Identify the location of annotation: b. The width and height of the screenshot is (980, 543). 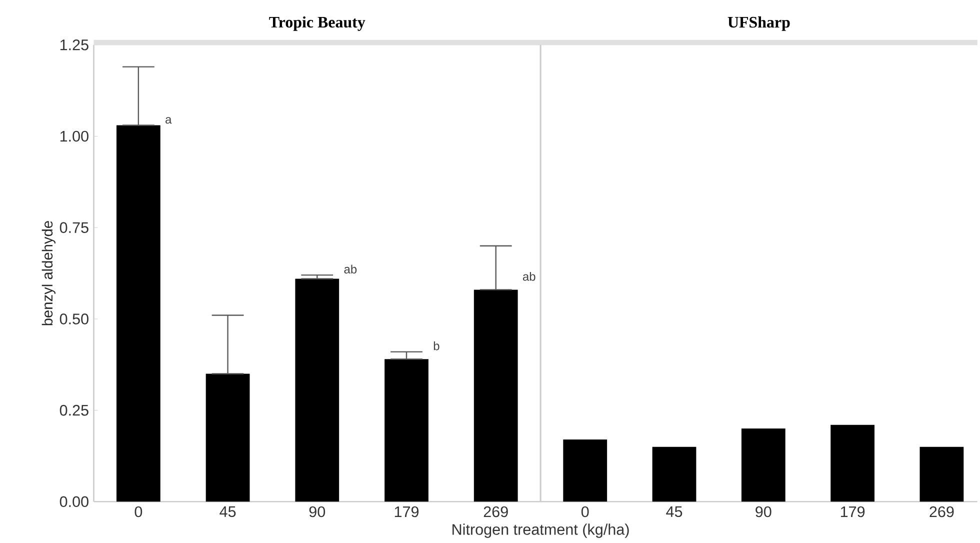
(437, 346).